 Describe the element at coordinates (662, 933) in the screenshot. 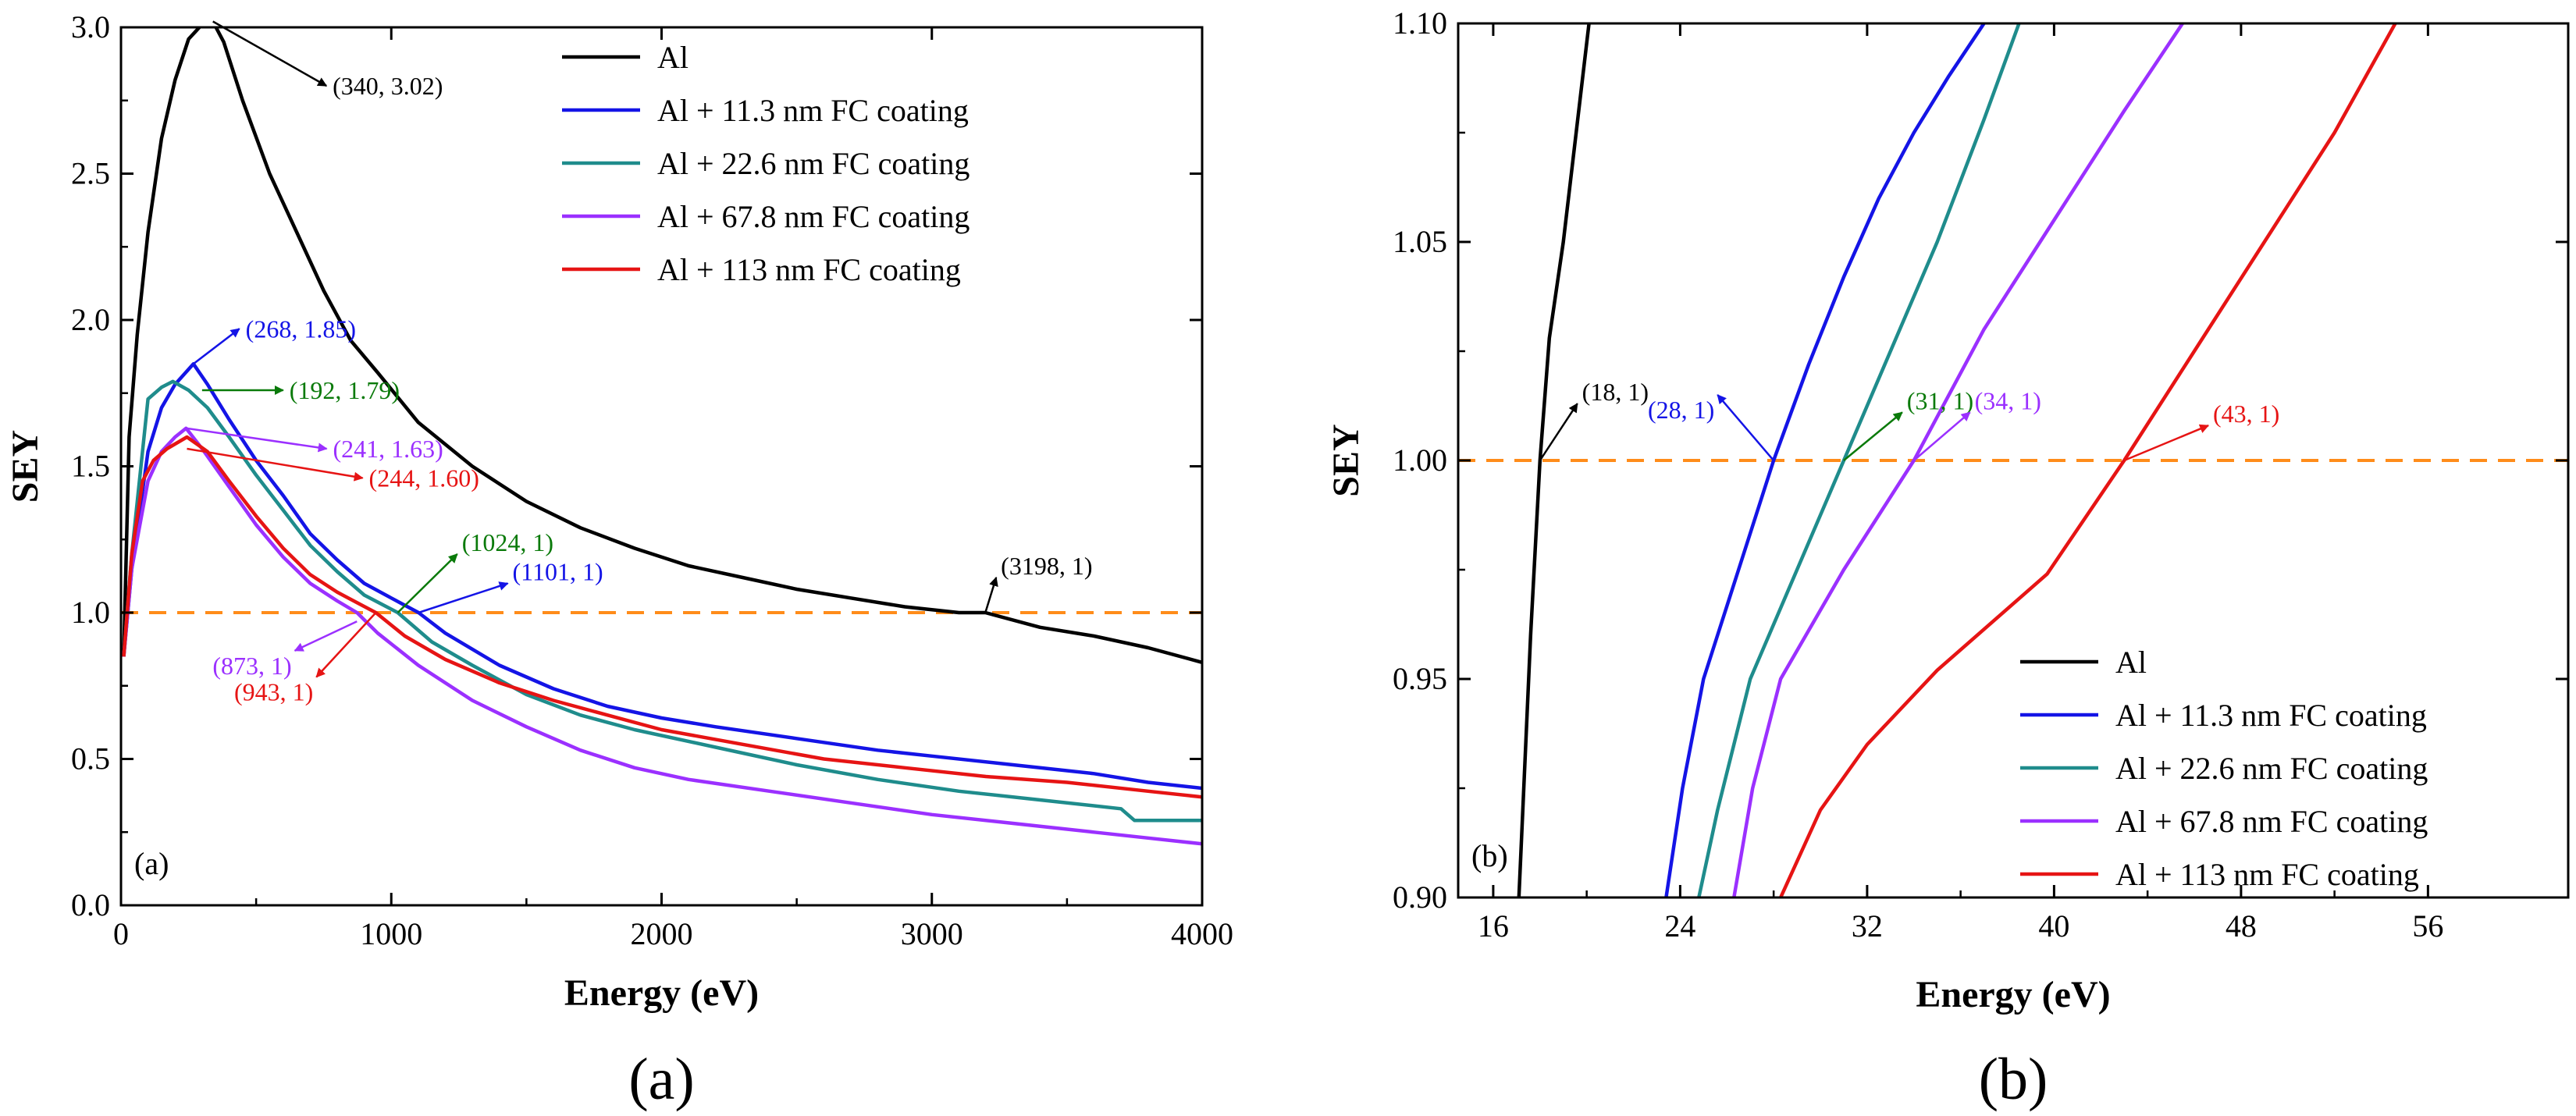

I see `x-tick-label: 2000` at that location.